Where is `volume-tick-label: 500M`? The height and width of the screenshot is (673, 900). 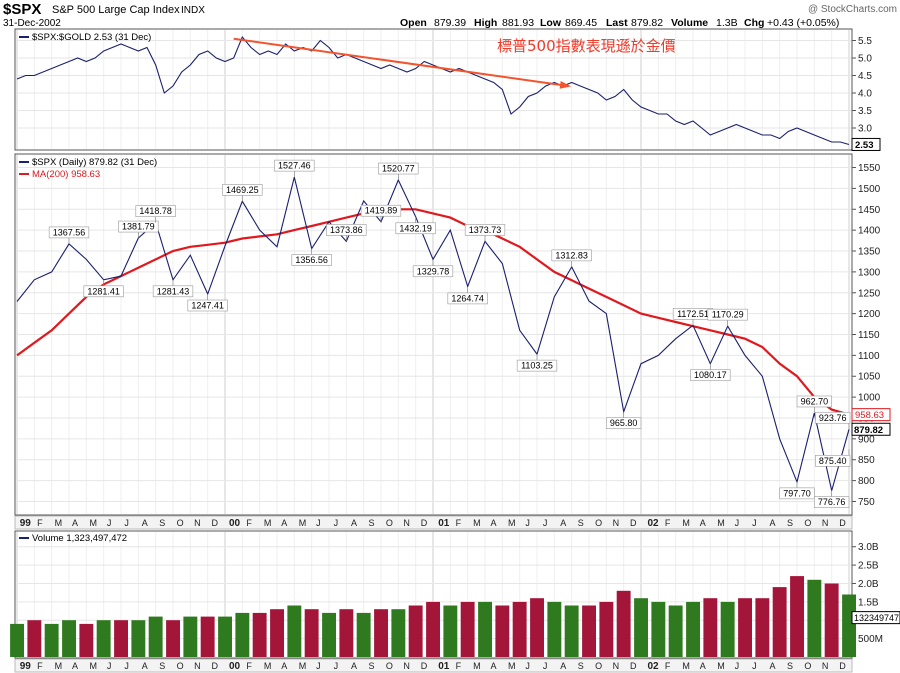
volume-tick-label: 500M is located at coordinates (870, 639).